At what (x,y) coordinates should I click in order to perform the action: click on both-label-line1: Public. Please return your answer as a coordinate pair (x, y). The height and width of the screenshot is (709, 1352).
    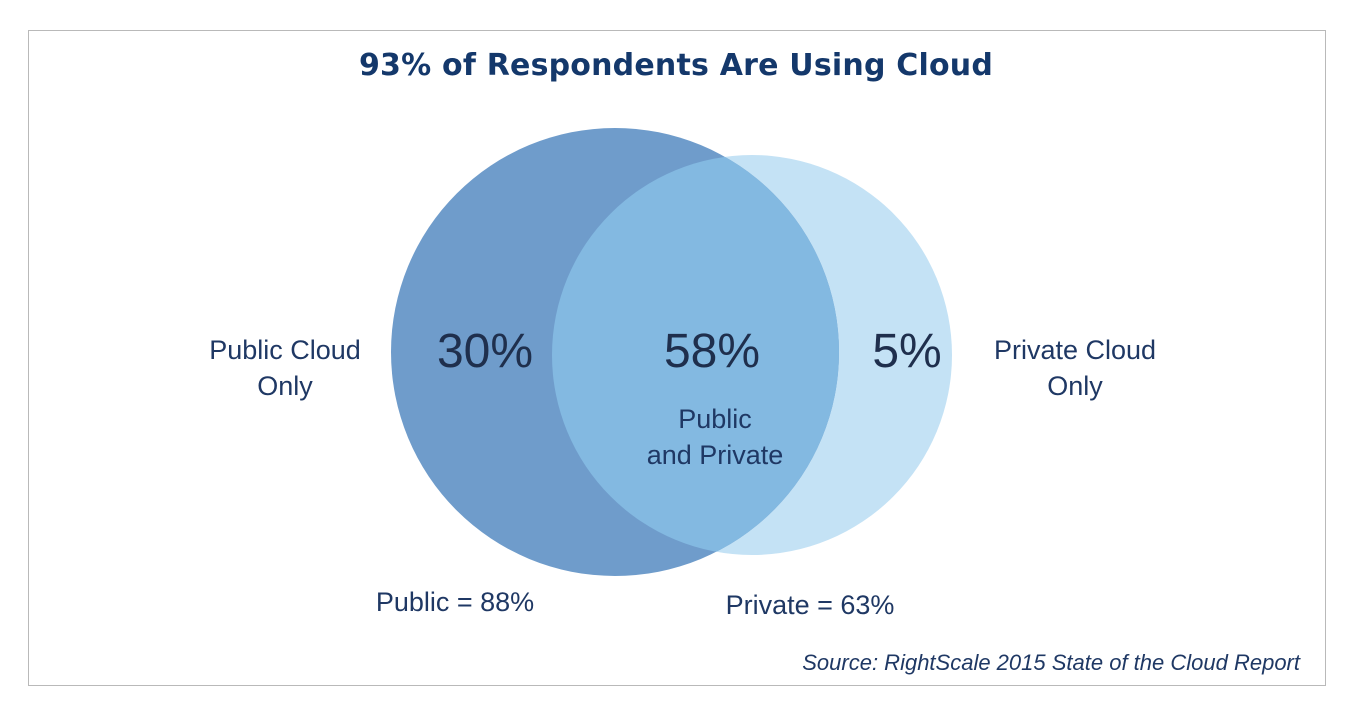
    Looking at the image, I should click on (715, 419).